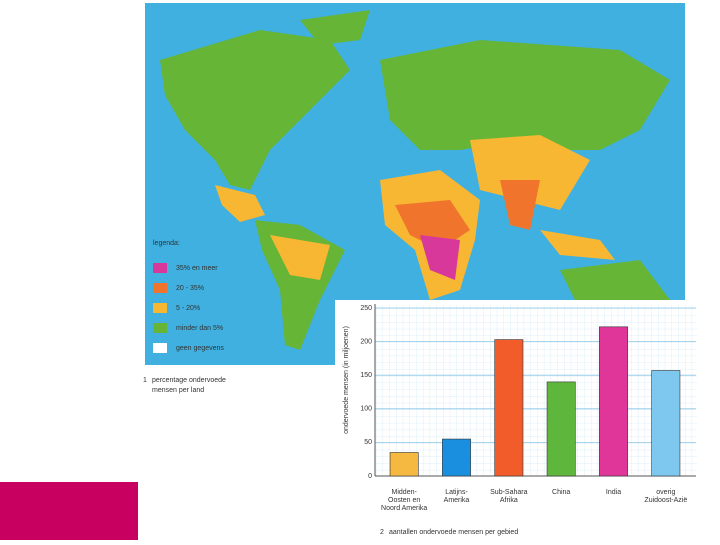 This screenshot has width=720, height=545. Describe the element at coordinates (382, 532) in the screenshot. I see `chart-caption-number: 2` at that location.